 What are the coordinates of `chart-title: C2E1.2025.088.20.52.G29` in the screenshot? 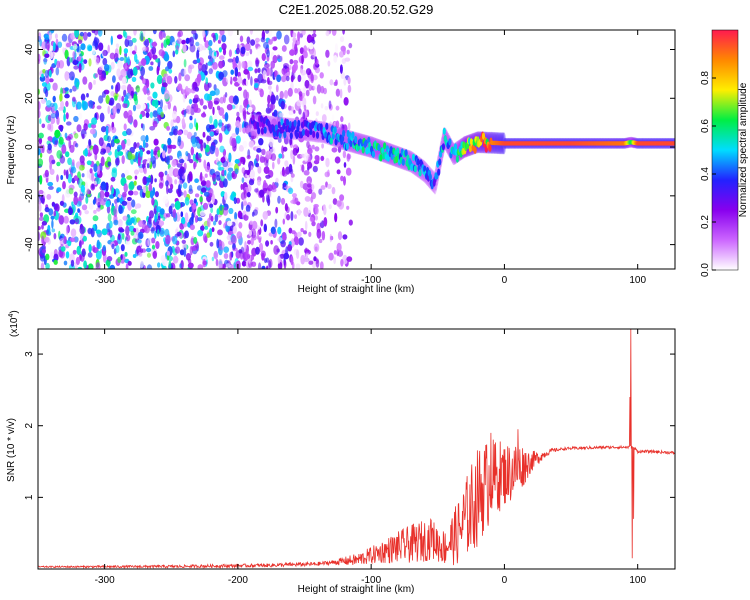 It's located at (356, 9).